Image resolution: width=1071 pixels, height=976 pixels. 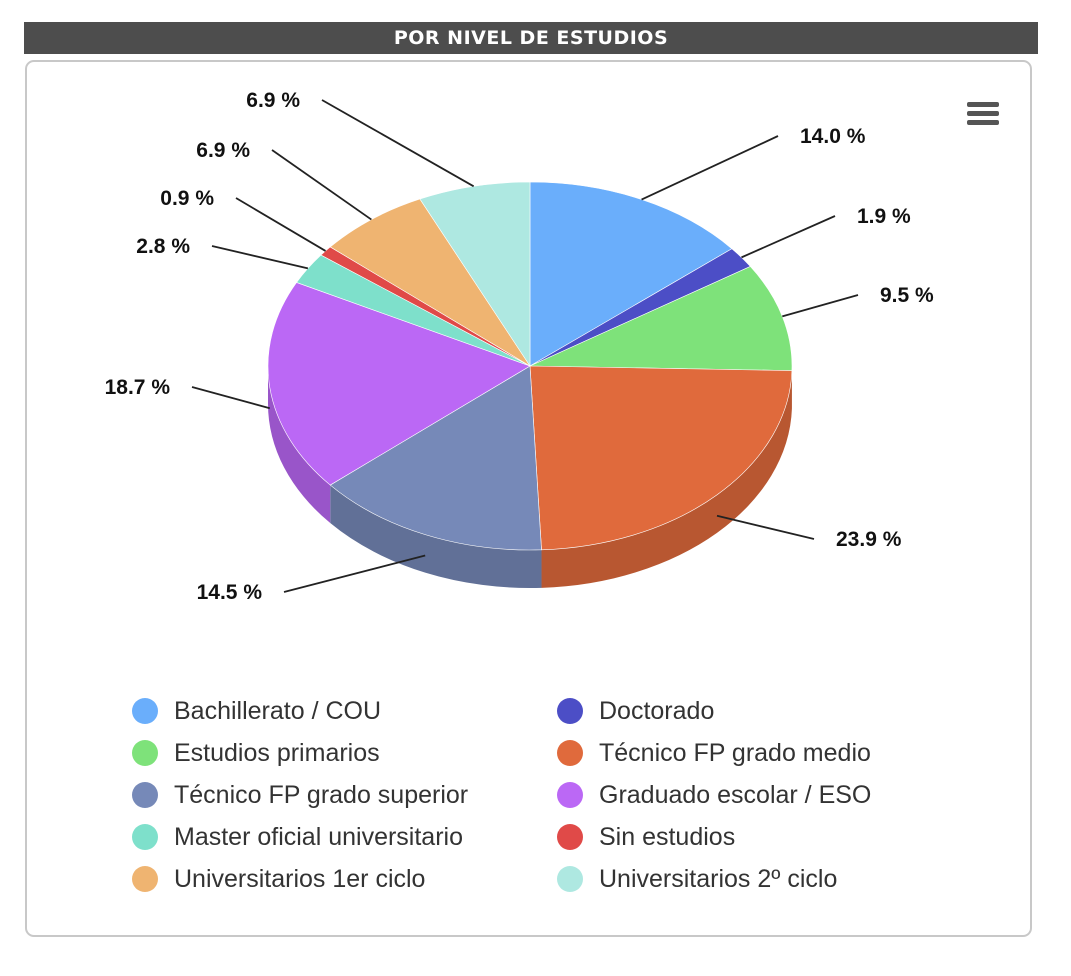 I want to click on pie-data-label: 18.7 %, so click(x=138, y=387).